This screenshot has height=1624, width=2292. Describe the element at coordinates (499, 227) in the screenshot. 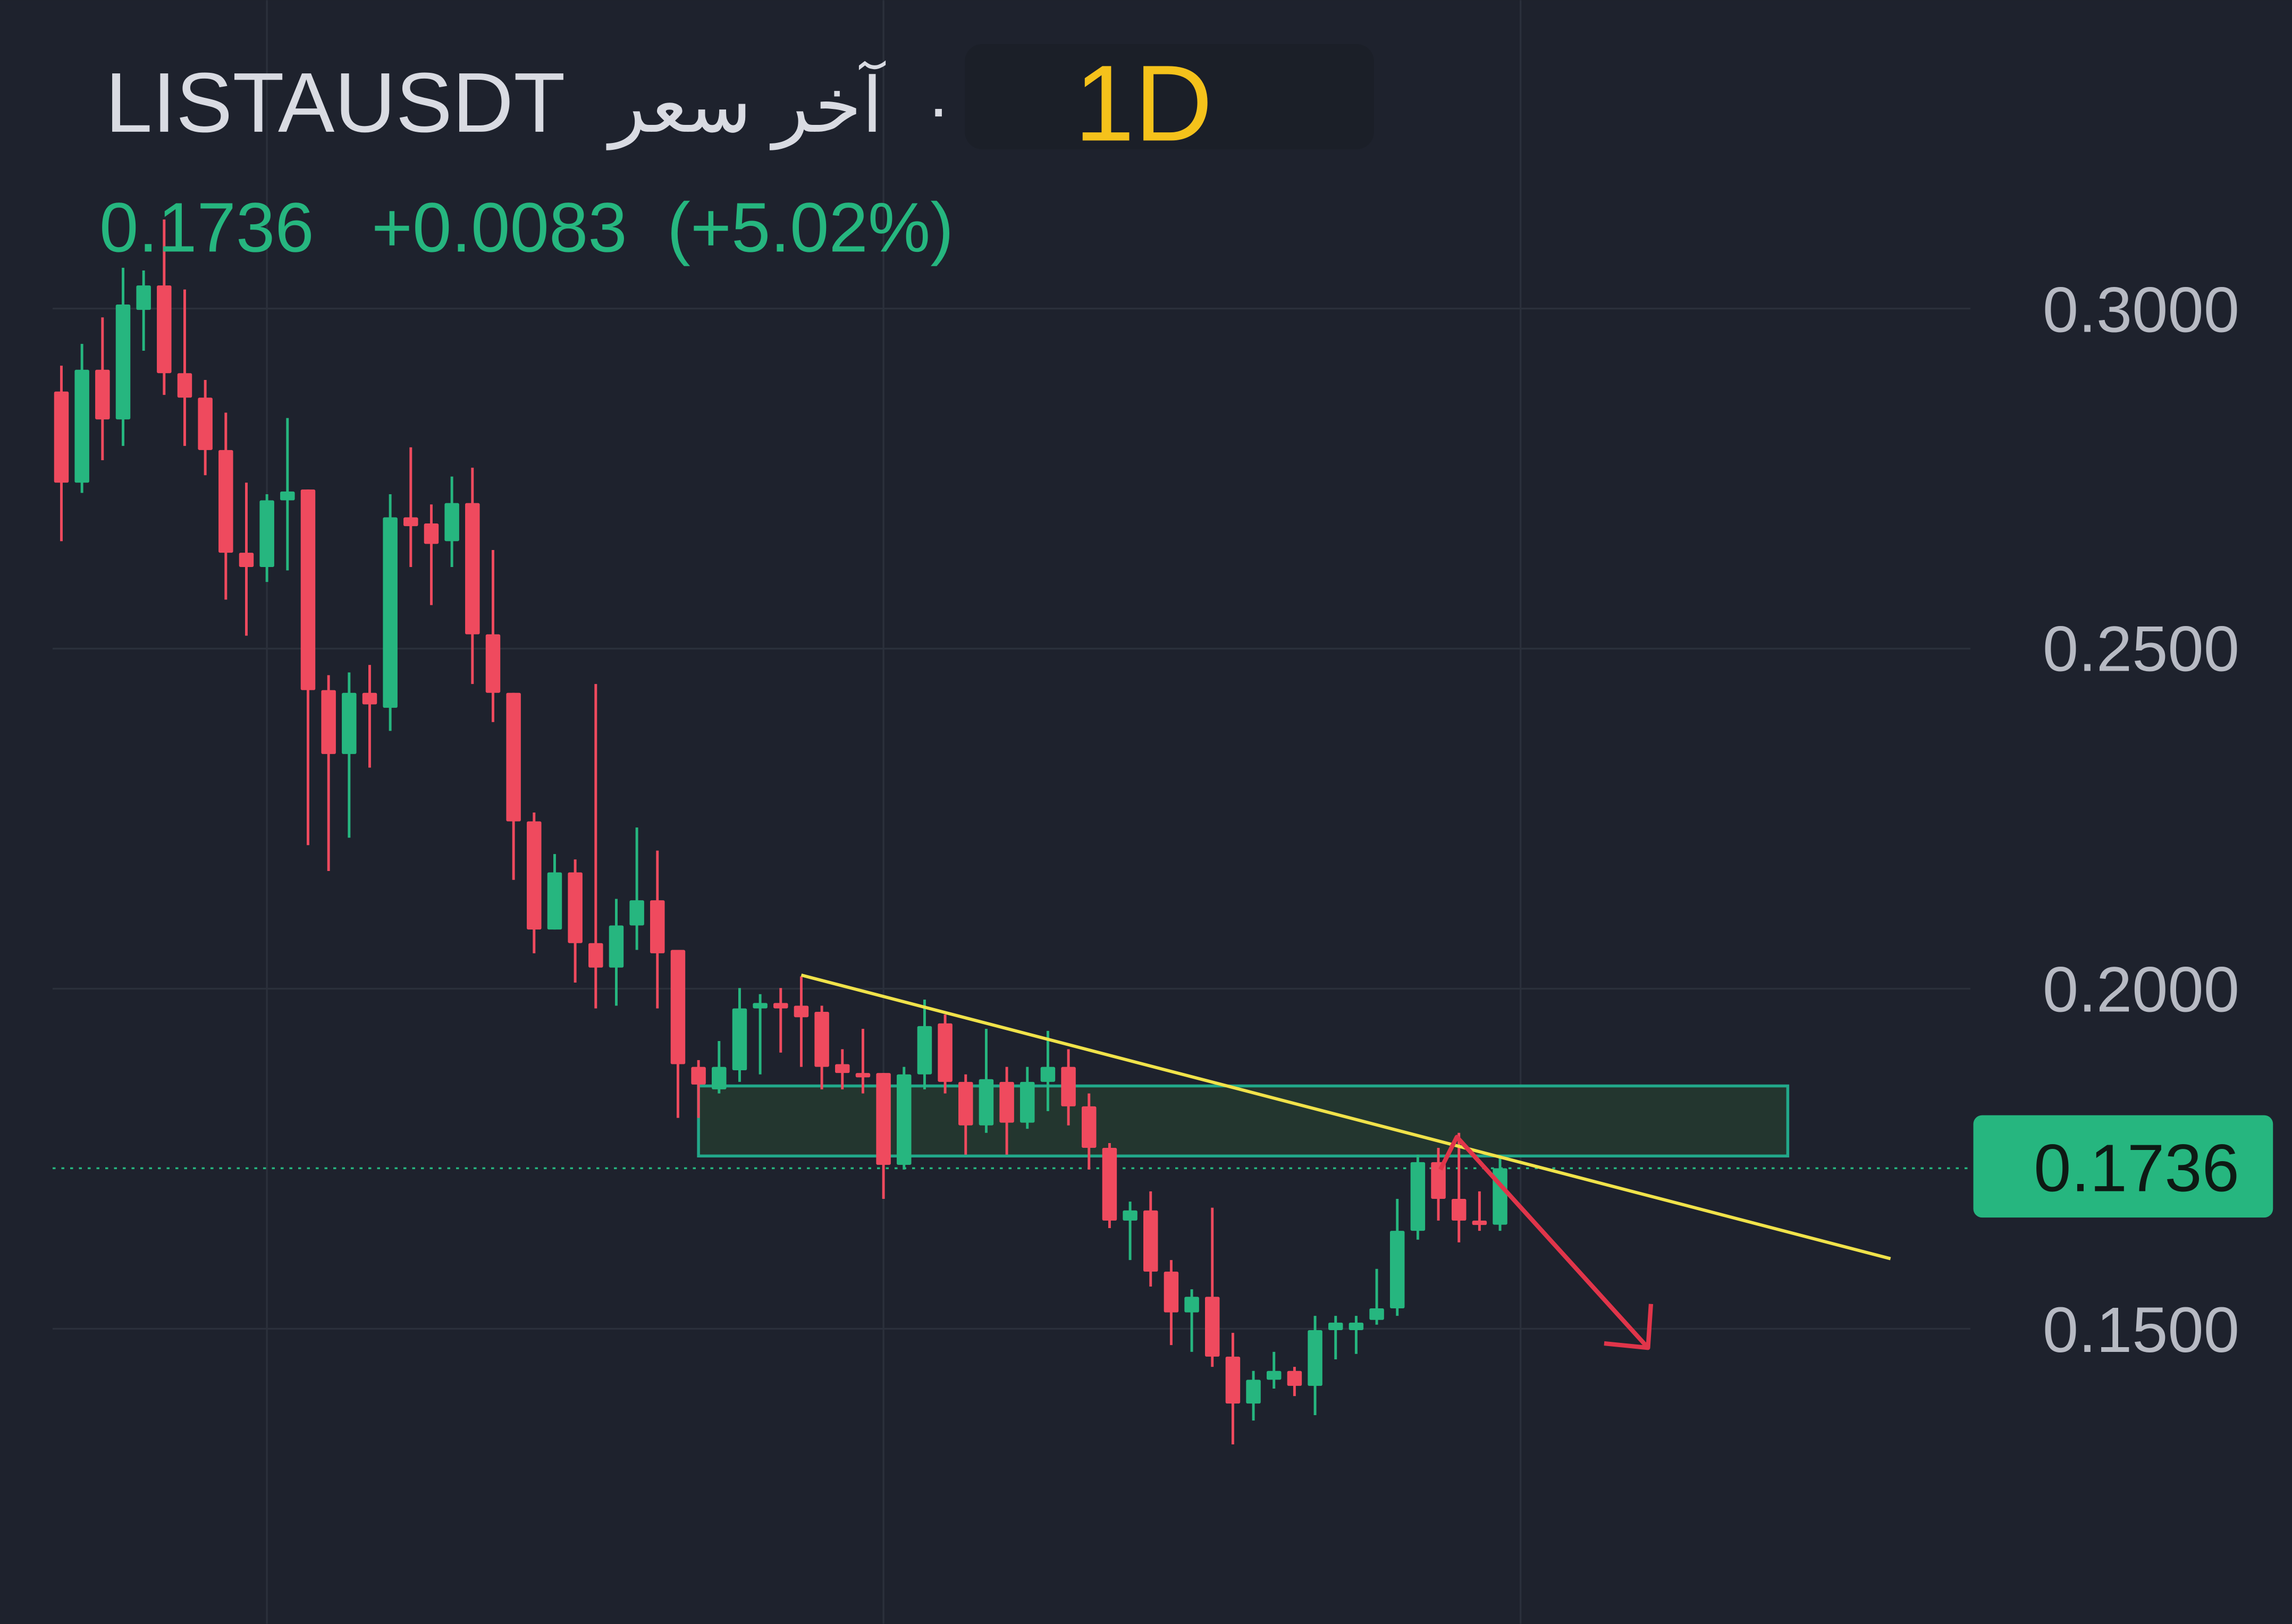

I see `header-change: +0.0083` at that location.